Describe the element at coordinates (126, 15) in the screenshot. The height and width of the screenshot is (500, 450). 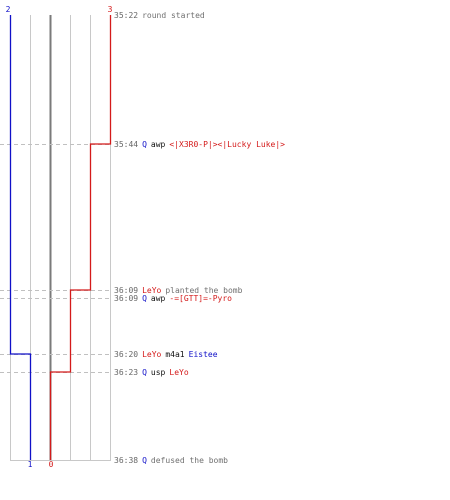
I see `event-time: 35:22` at that location.